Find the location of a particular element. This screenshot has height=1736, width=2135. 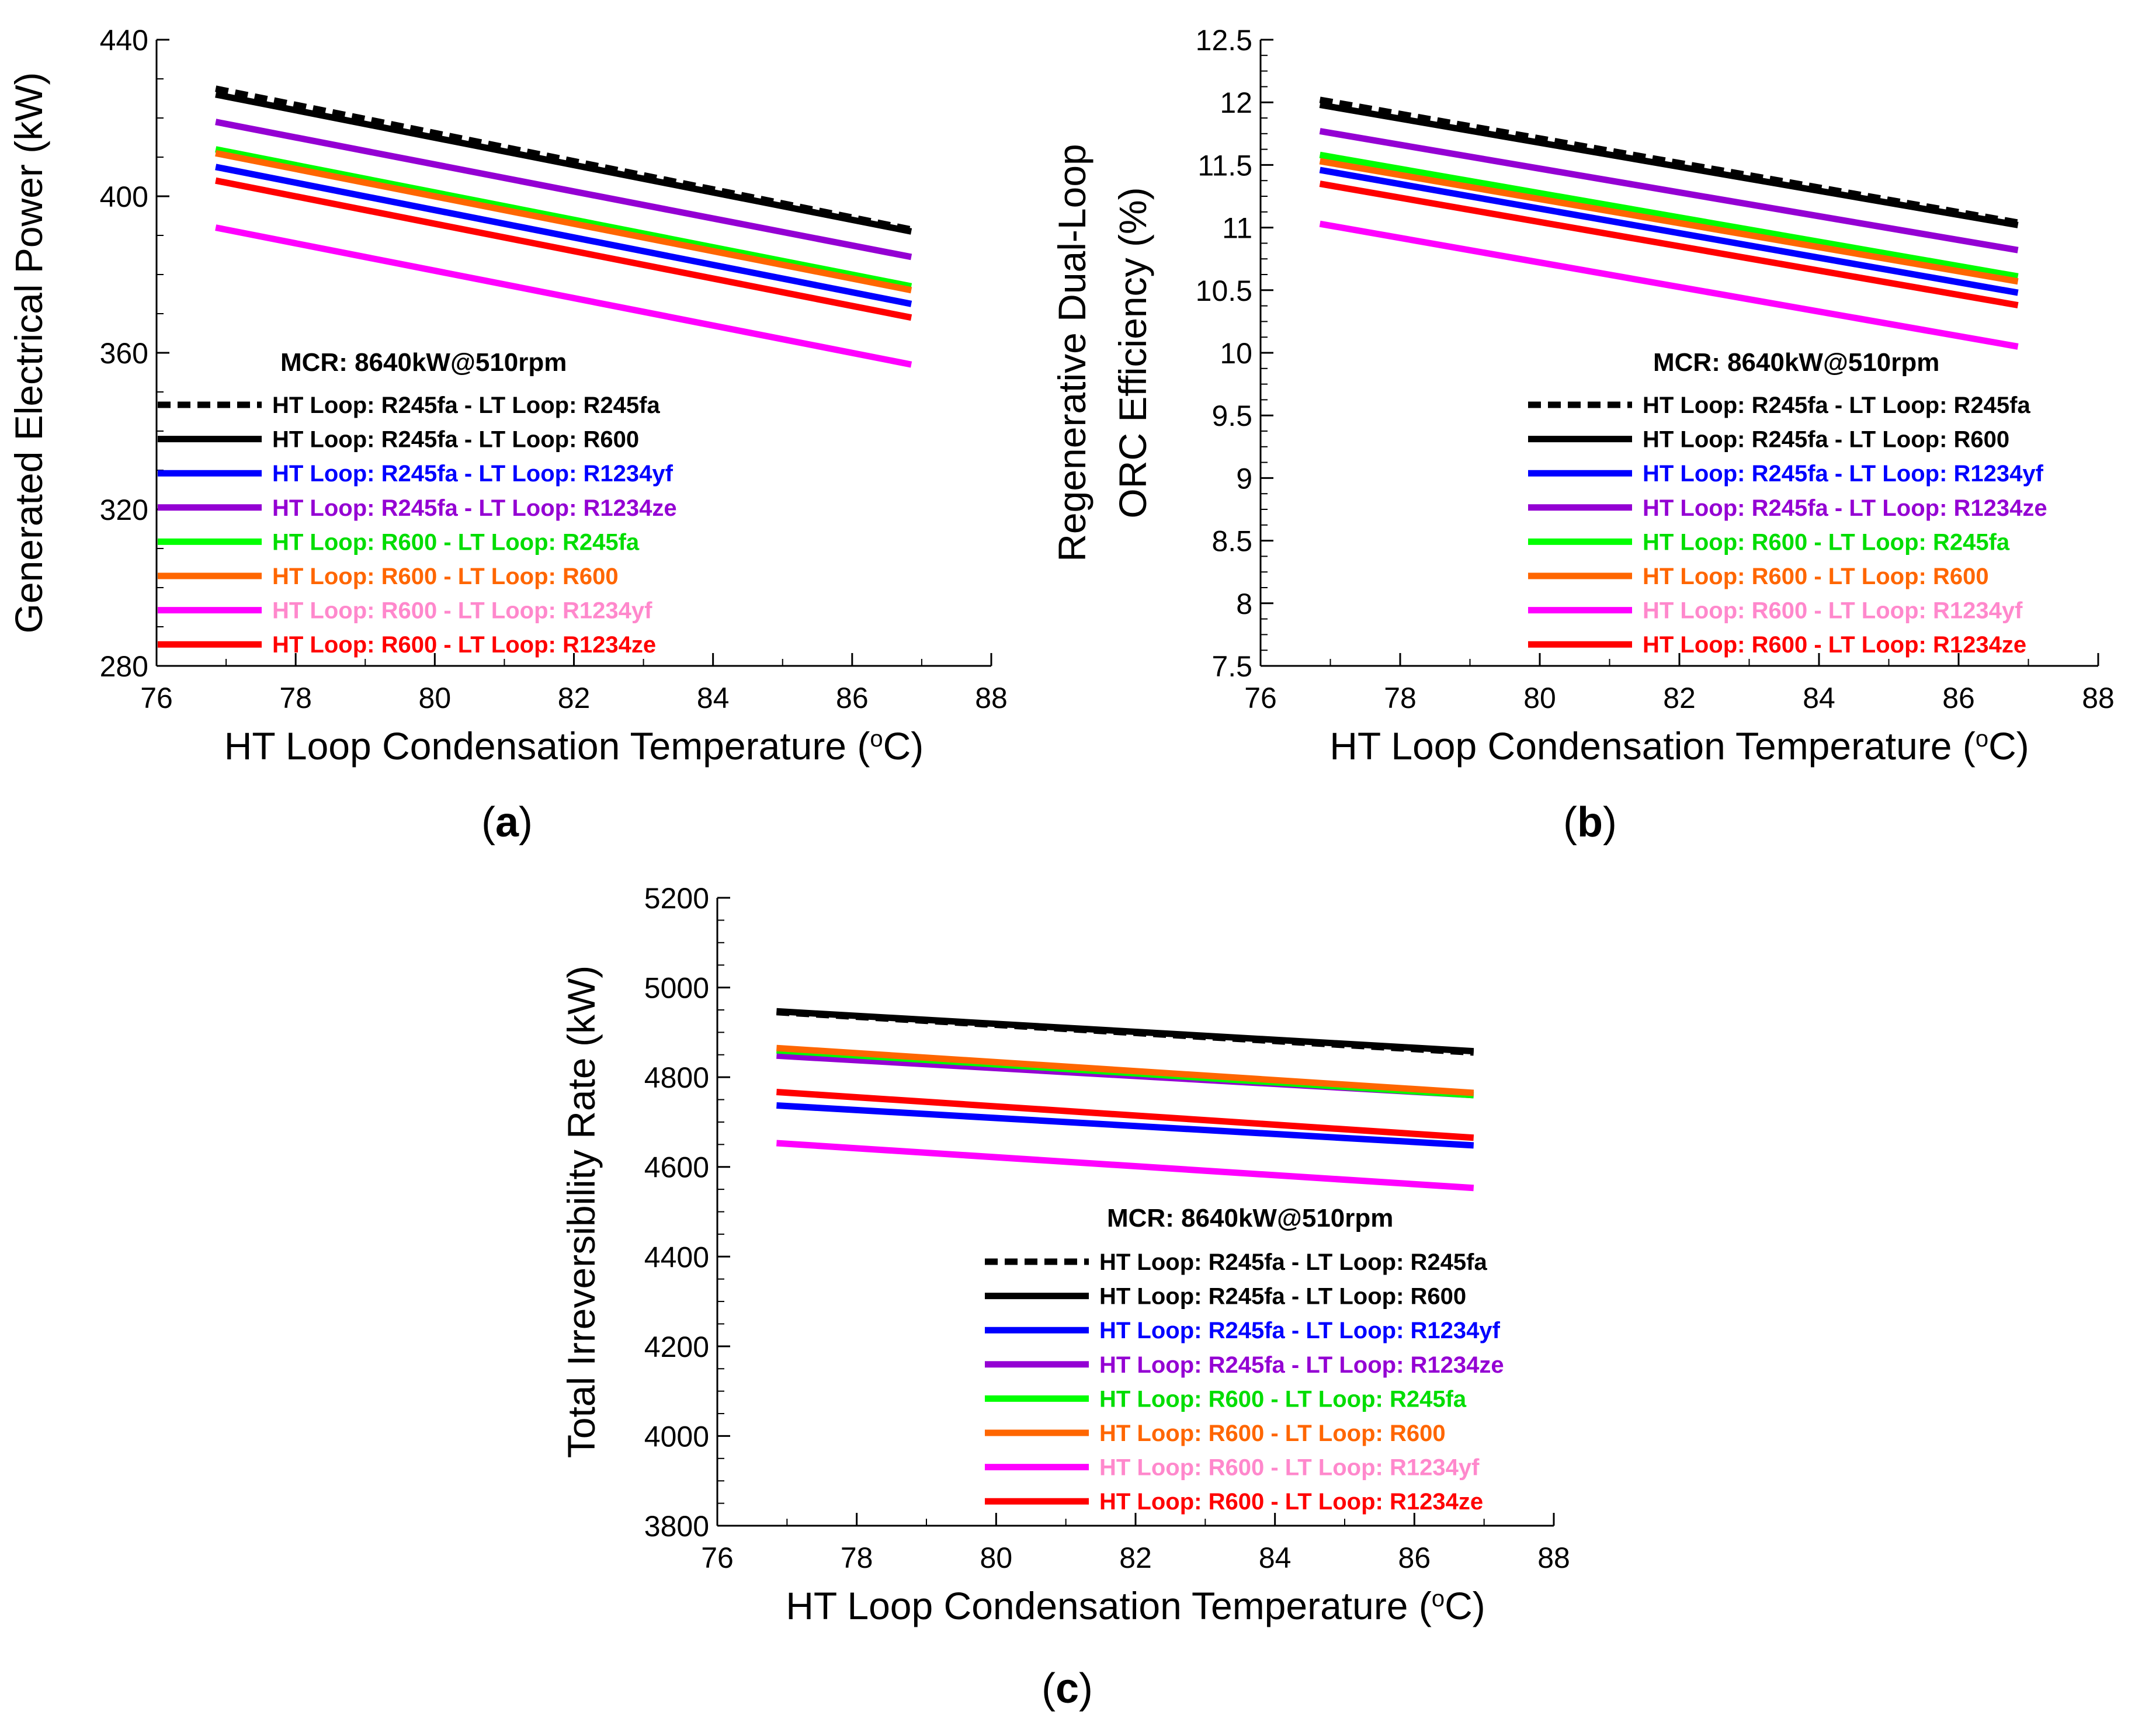

y-axis-label-line2: ORC Efficiency (%) is located at coordinates (1132, 352).